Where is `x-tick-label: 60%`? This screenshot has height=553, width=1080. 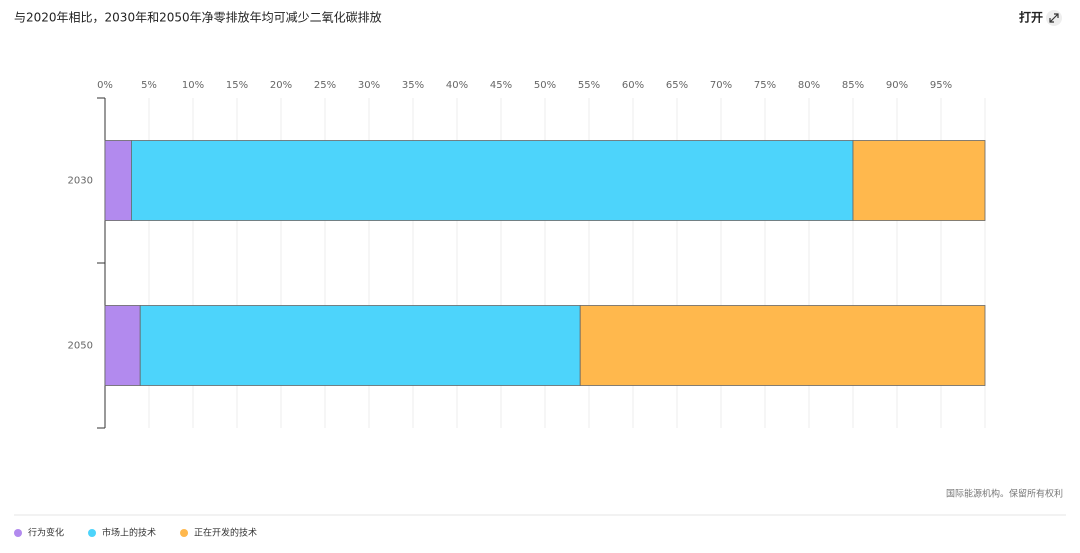 x-tick-label: 60% is located at coordinates (633, 85).